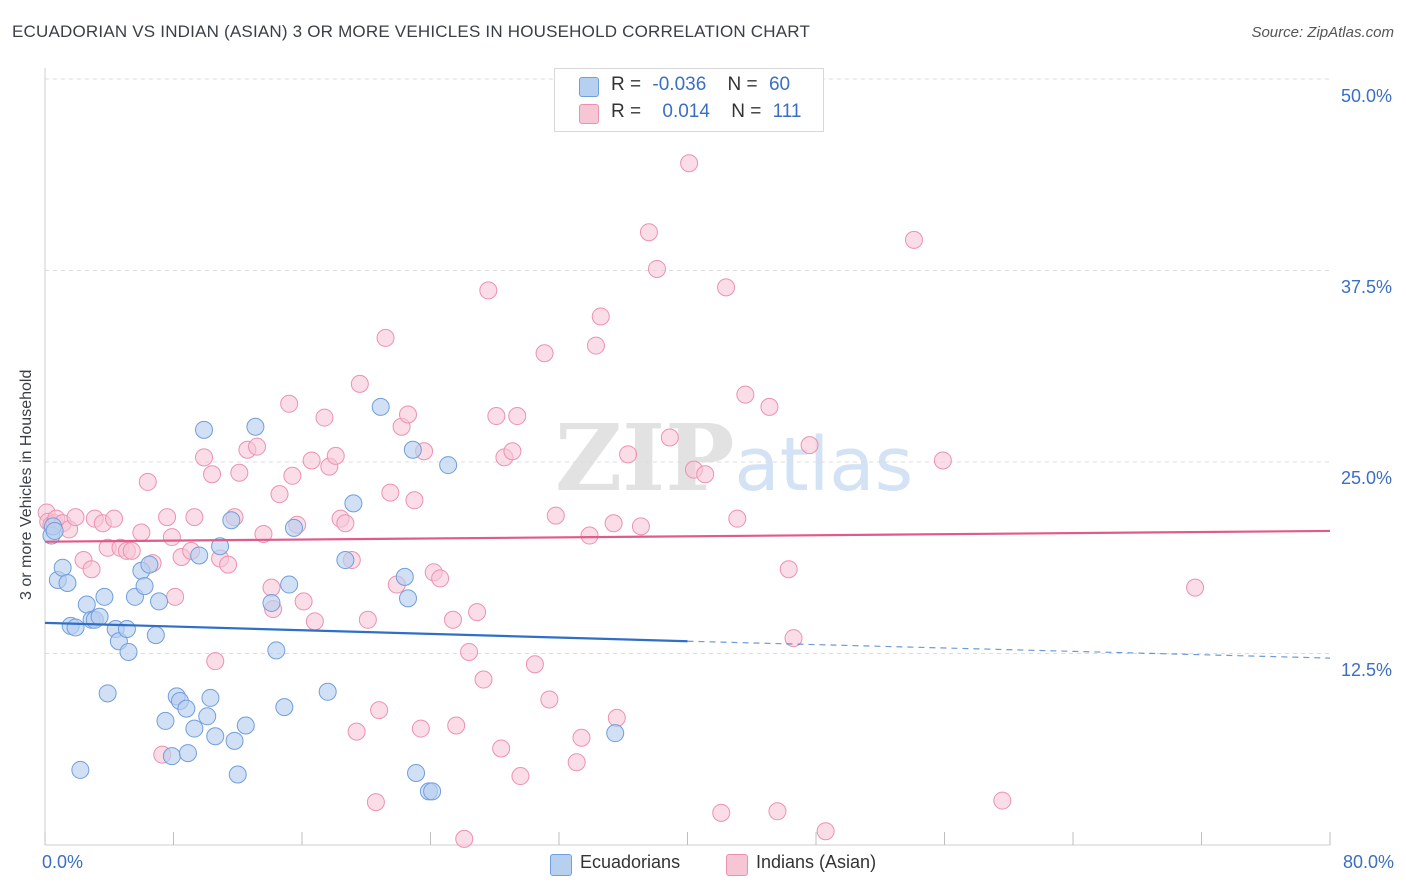  I want to click on legend-r-value: 0.014, so click(686, 111).